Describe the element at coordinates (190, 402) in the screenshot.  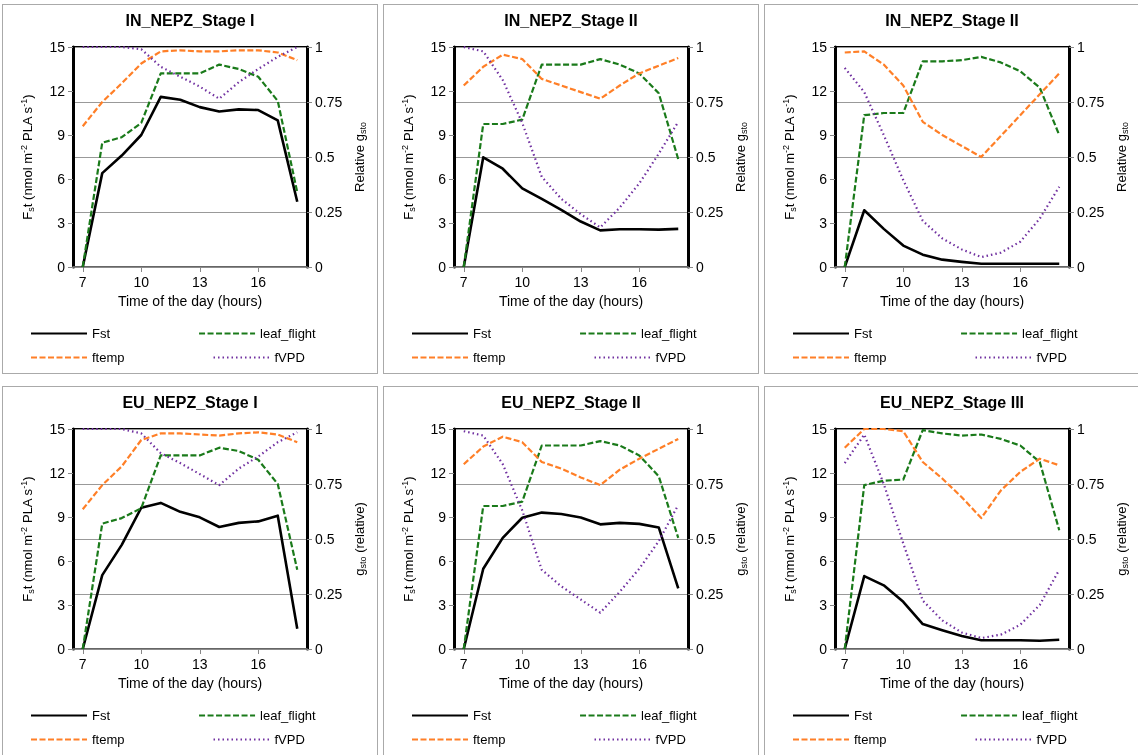
I see `chart-title: EU_NEPZ_Stage I` at that location.